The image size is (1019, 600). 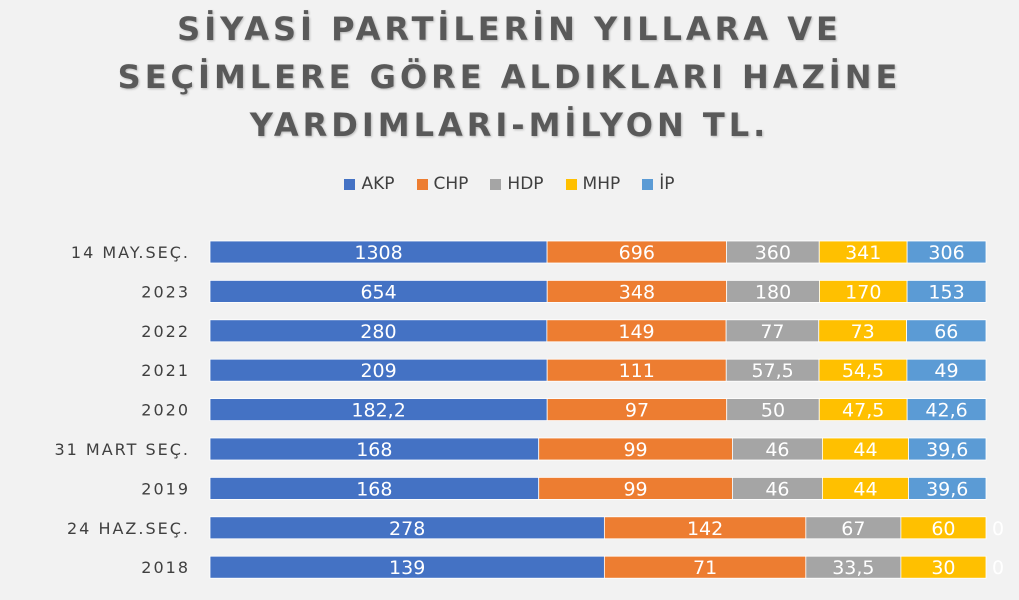 I want to click on data-label: 209, so click(x=378, y=371).